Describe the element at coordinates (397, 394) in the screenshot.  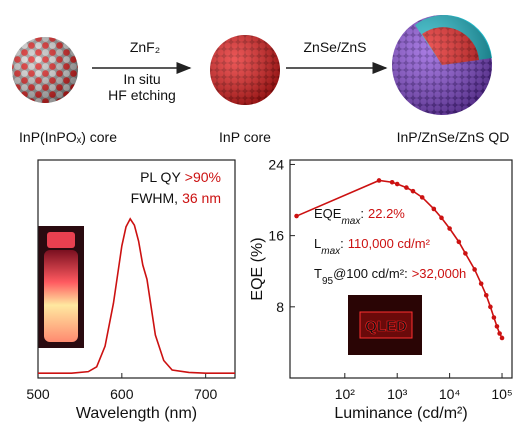
I see `x-tick-label: 10³` at that location.